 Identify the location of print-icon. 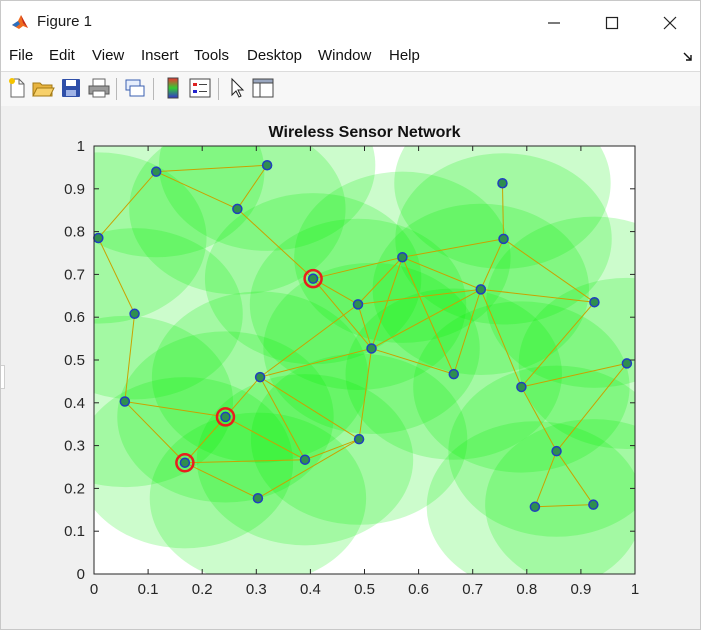
(99, 88).